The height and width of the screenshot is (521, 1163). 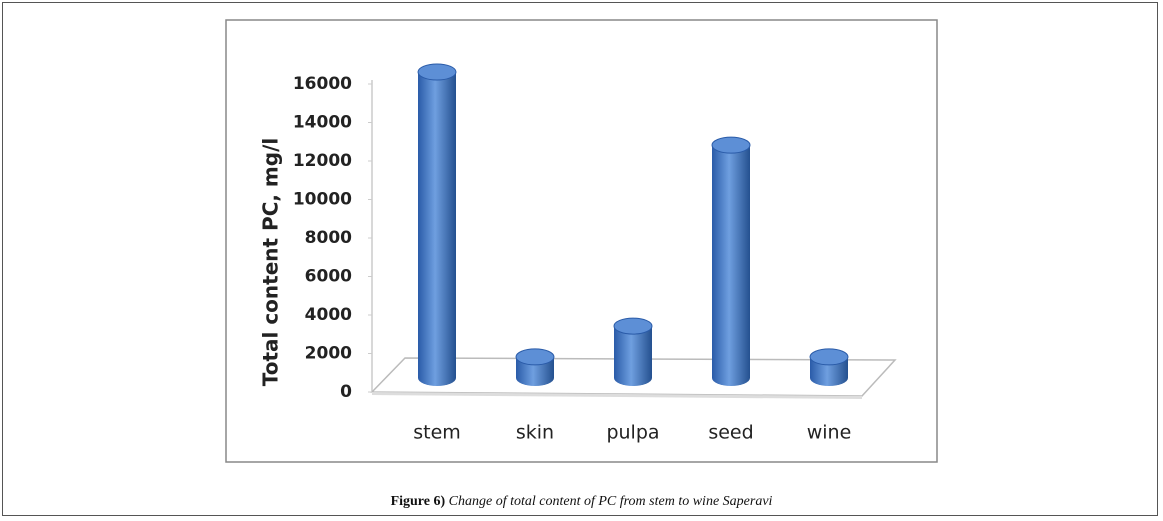 What do you see at coordinates (328, 315) in the screenshot?
I see `y-tick-label: 4000` at bounding box center [328, 315].